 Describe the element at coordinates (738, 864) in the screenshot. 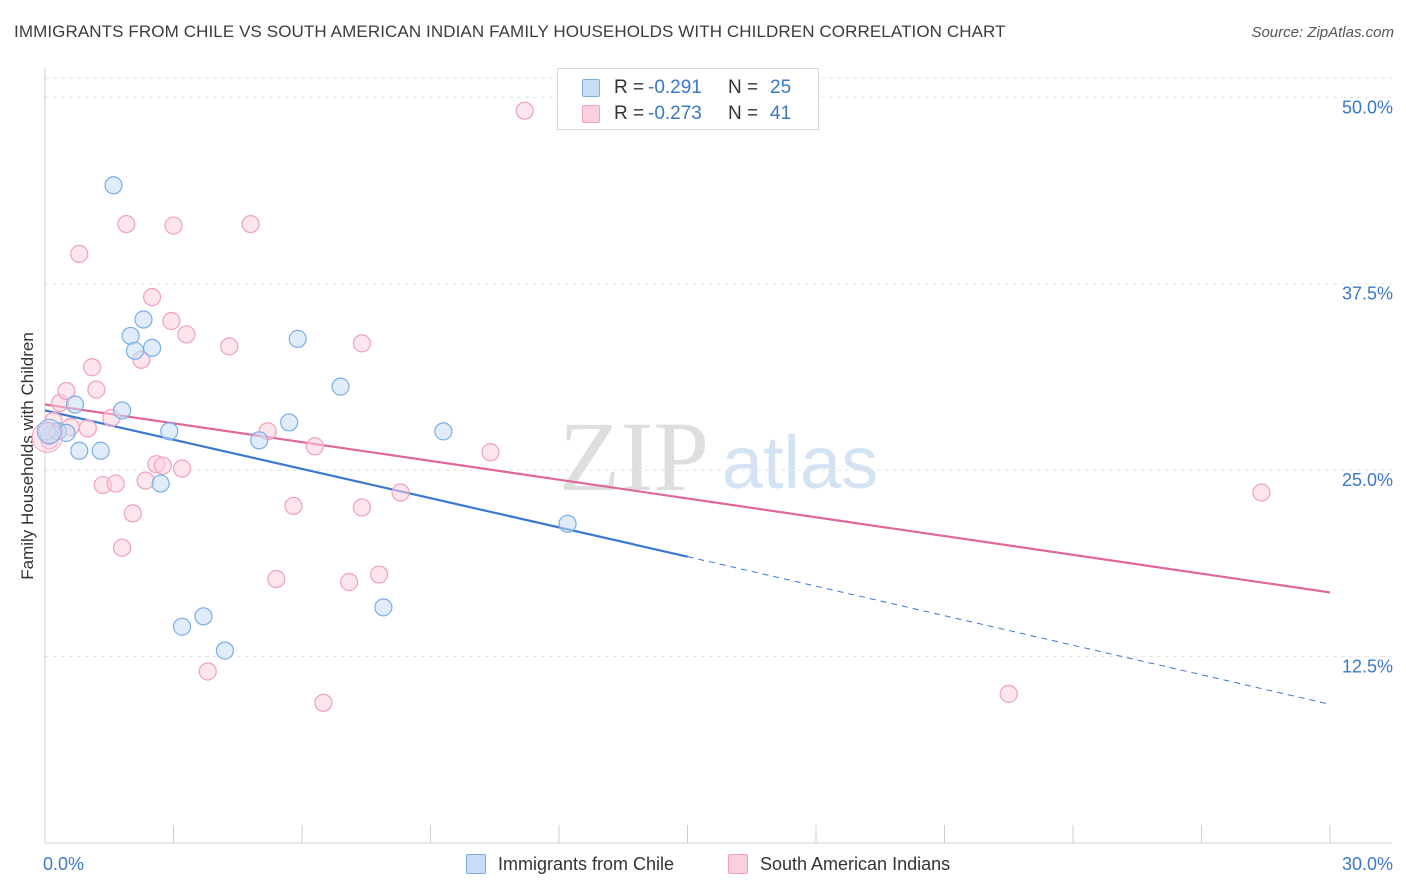

I see `series-swatch-south-american-indians` at that location.